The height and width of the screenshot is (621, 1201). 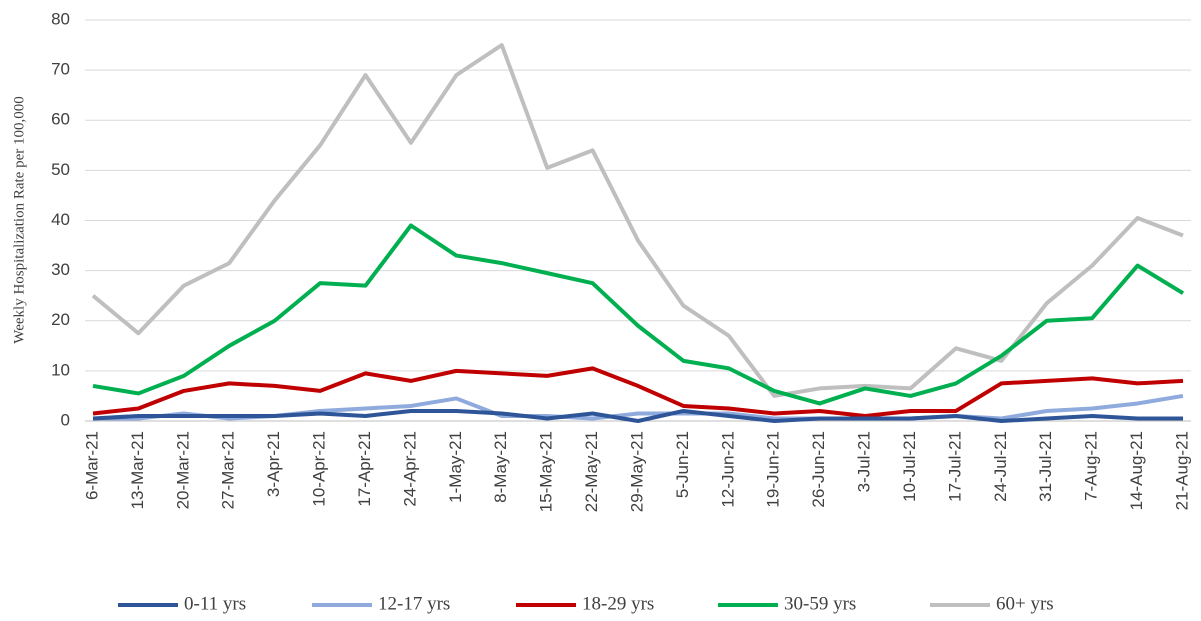 What do you see at coordinates (319, 469) in the screenshot?
I see `x-tick-label: 10-Apr-21` at bounding box center [319, 469].